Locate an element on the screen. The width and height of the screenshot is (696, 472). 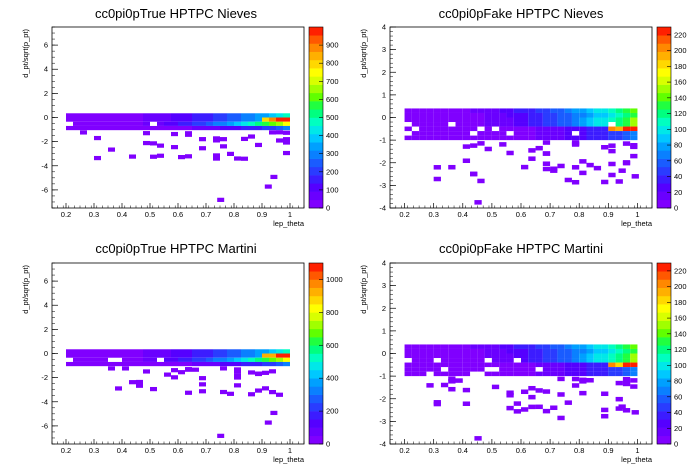
y-tick-label: 6 is located at coordinates (46, 281).